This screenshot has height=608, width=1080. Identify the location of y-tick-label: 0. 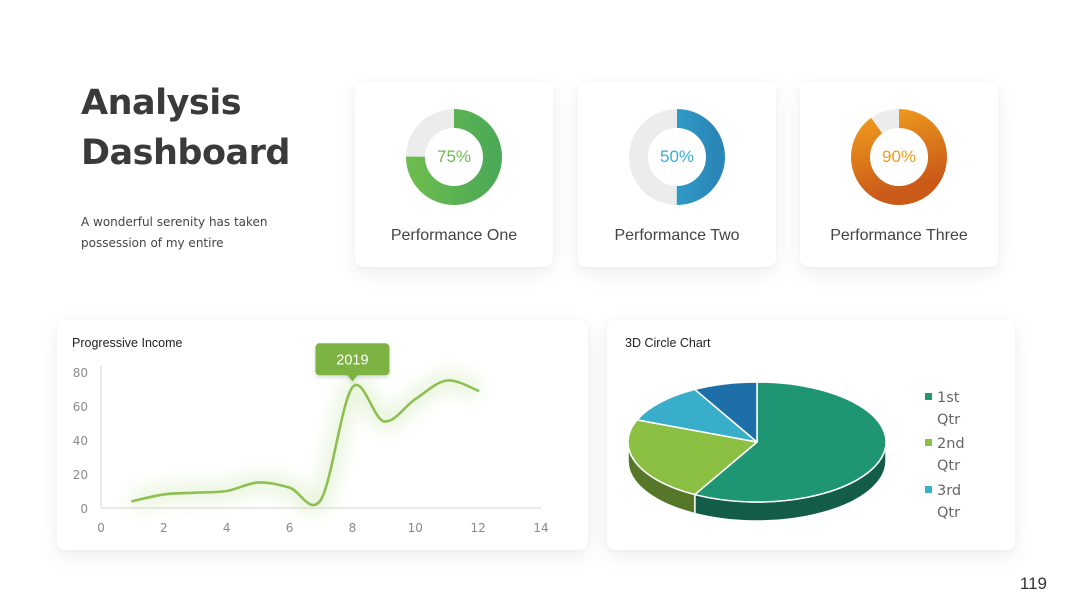
(84, 509).